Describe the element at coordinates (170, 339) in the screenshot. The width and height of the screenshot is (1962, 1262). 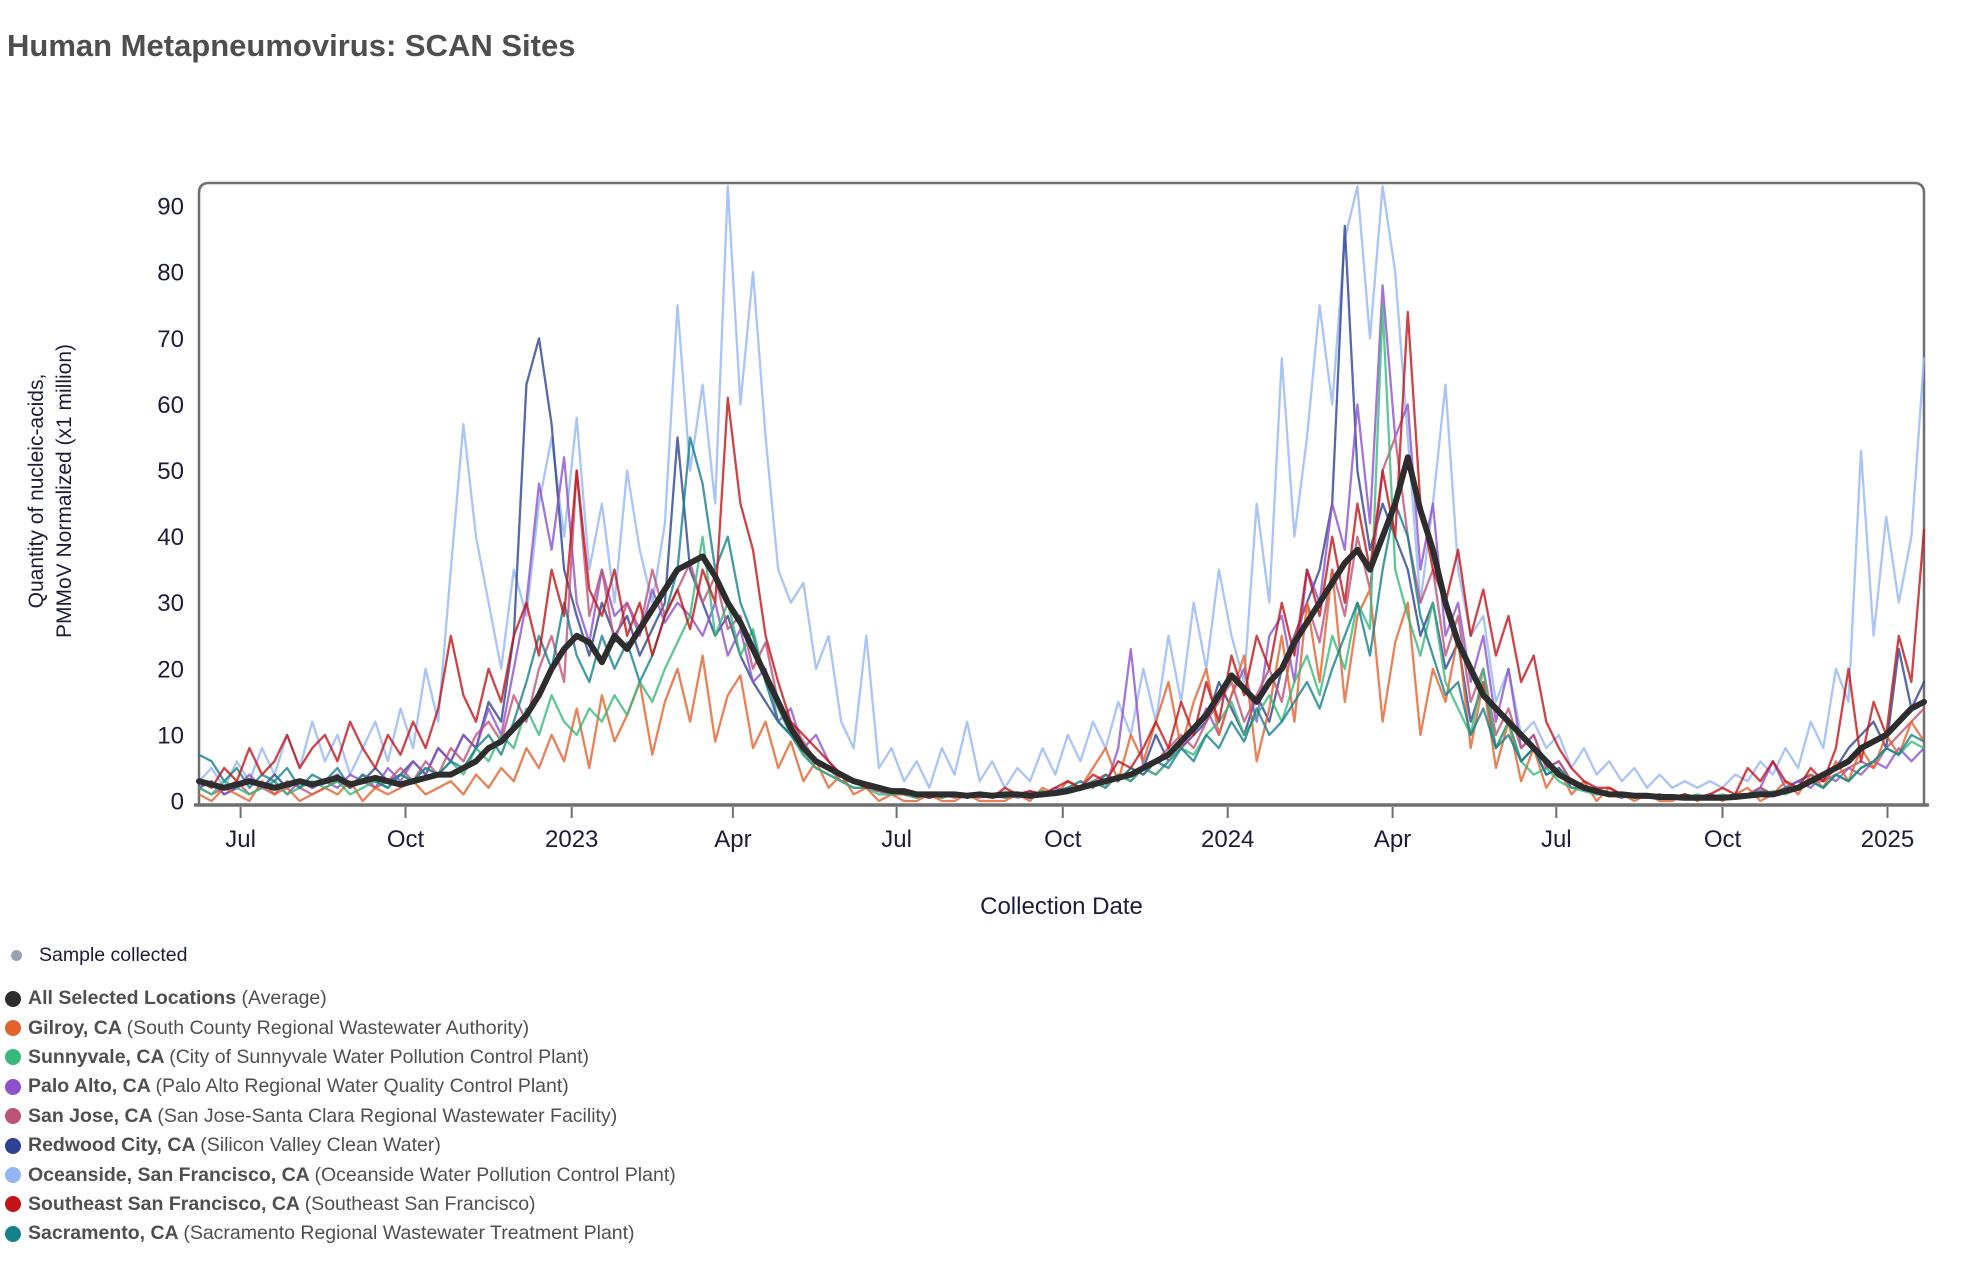
I see `y-tick-label: 70` at that location.